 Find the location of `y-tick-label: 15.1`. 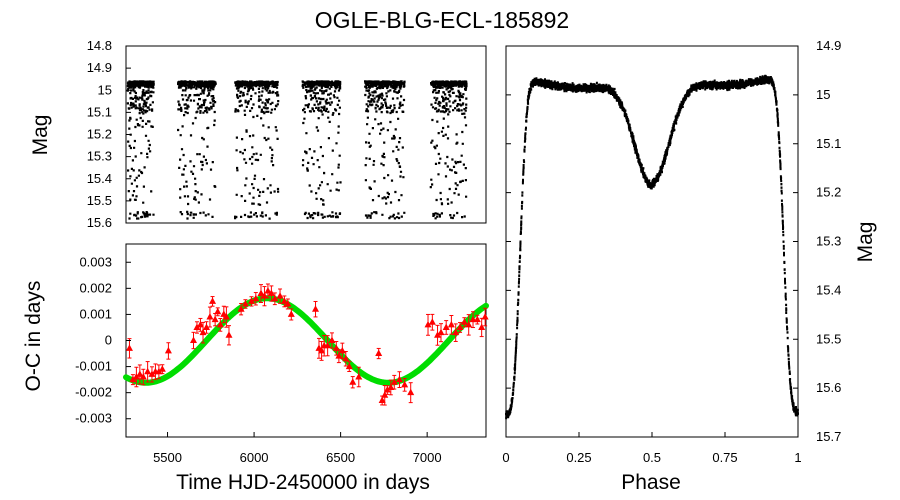

y-tick-label: 15.1 is located at coordinates (828, 143).